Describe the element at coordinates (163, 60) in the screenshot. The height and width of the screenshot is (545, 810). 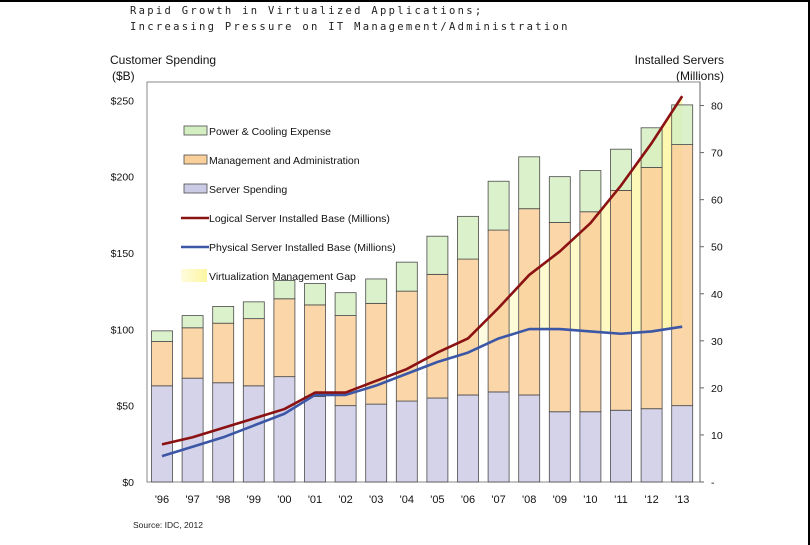
I see `left-axis-label: Customer Spending` at that location.